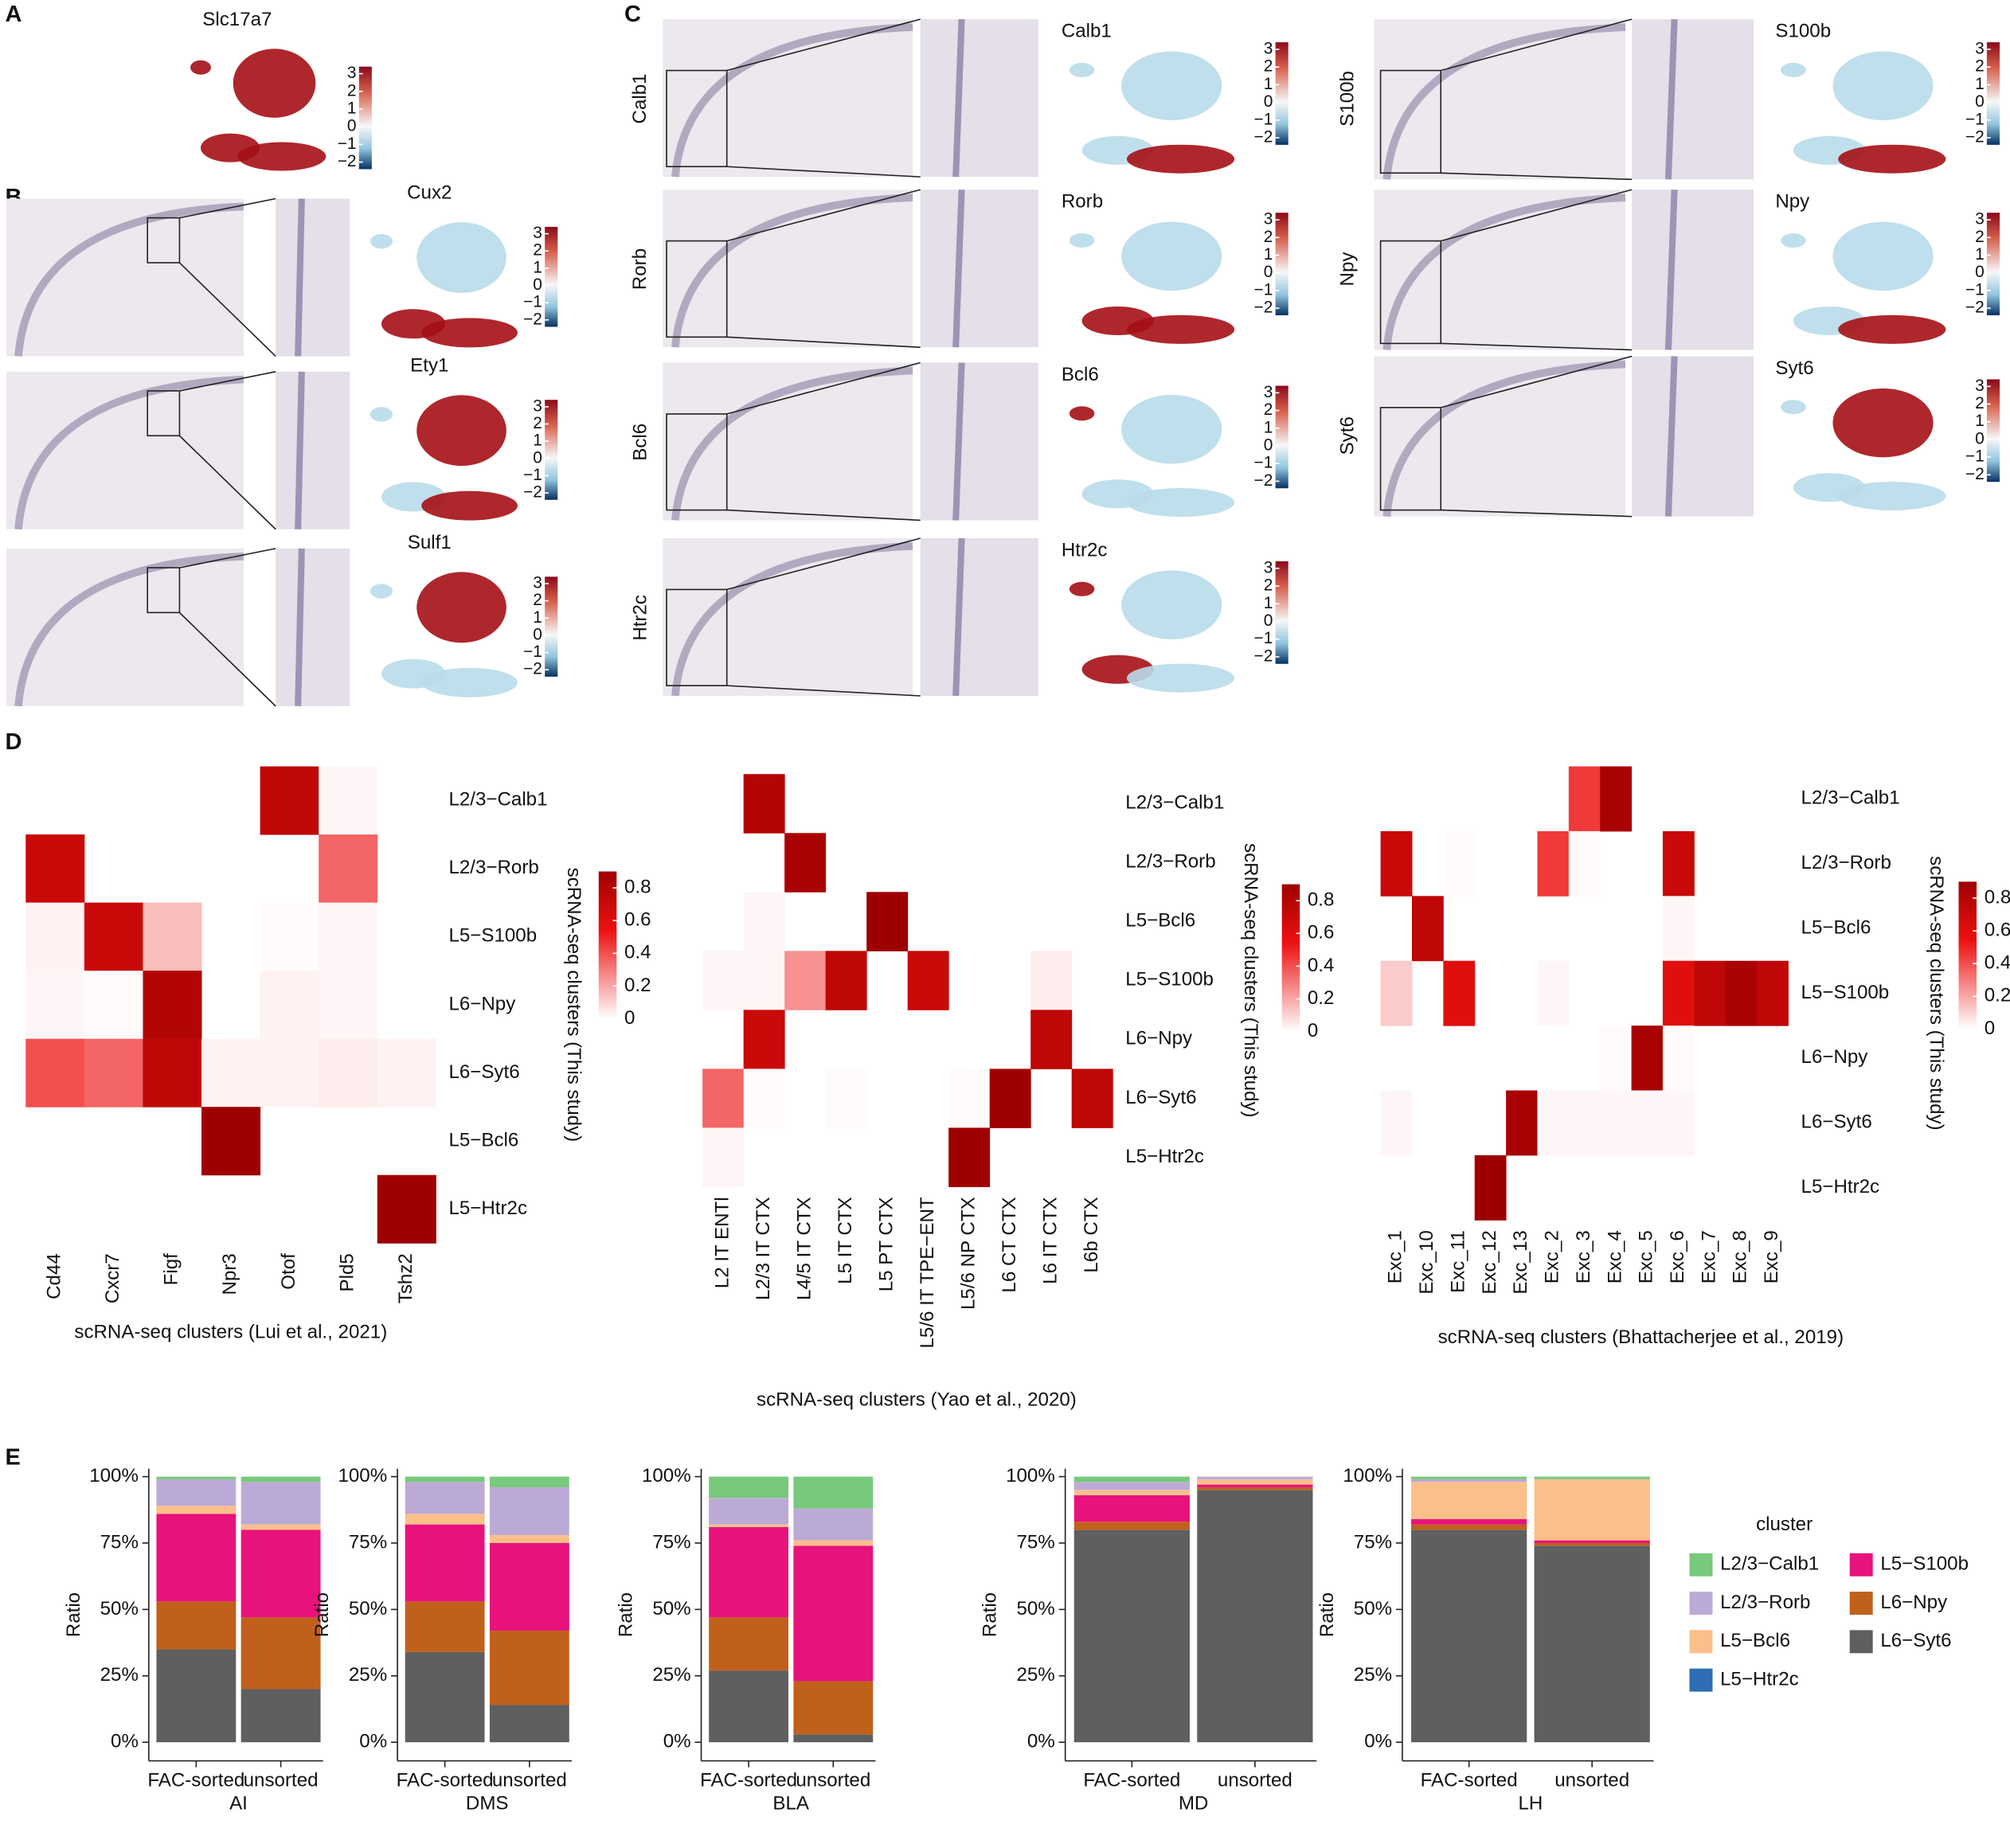 The width and height of the screenshot is (2010, 1848). What do you see at coordinates (164, 413) in the screenshot?
I see `zoom-box` at bounding box center [164, 413].